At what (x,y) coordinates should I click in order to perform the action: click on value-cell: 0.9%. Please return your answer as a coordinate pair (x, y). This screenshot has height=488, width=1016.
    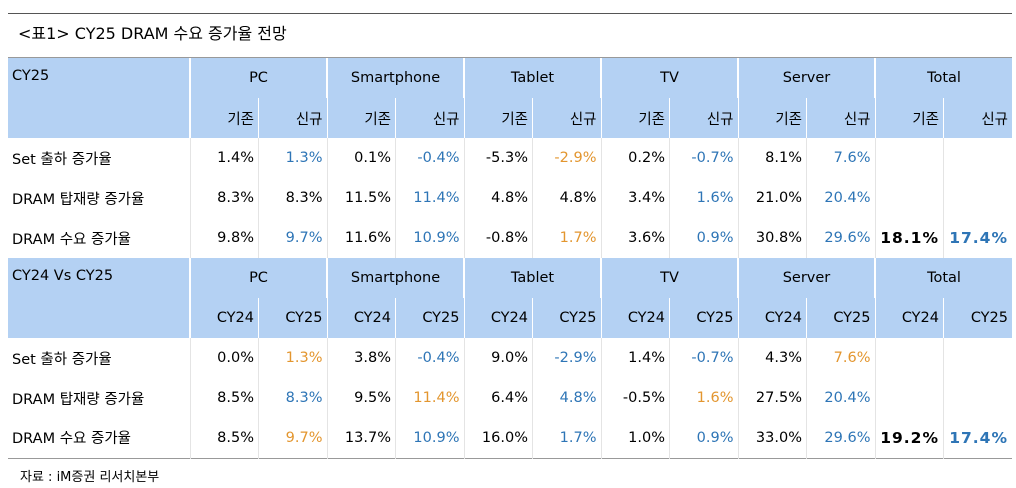
    Looking at the image, I should click on (703, 238).